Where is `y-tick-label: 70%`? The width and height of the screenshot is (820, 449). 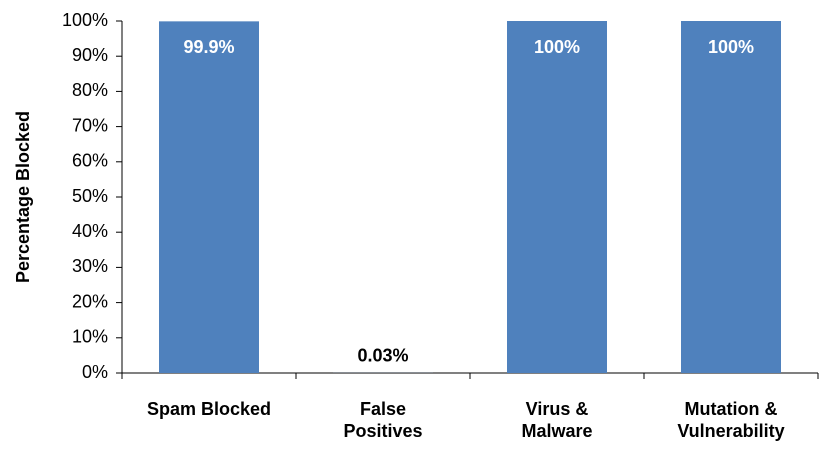
y-tick-label: 70% is located at coordinates (90, 125).